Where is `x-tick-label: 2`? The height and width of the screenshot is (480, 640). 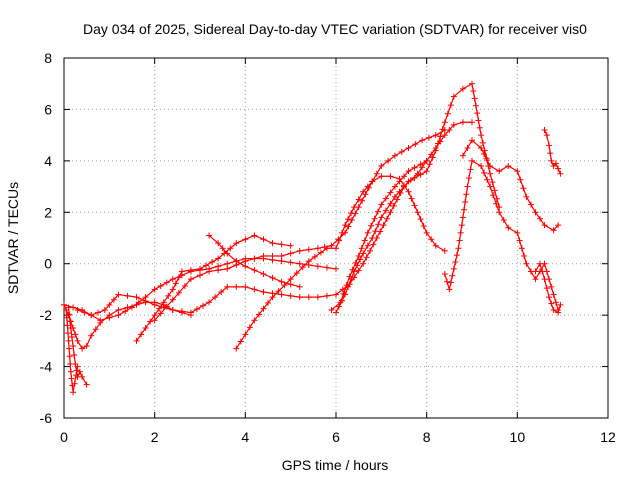 x-tick-label: 2 is located at coordinates (155, 437).